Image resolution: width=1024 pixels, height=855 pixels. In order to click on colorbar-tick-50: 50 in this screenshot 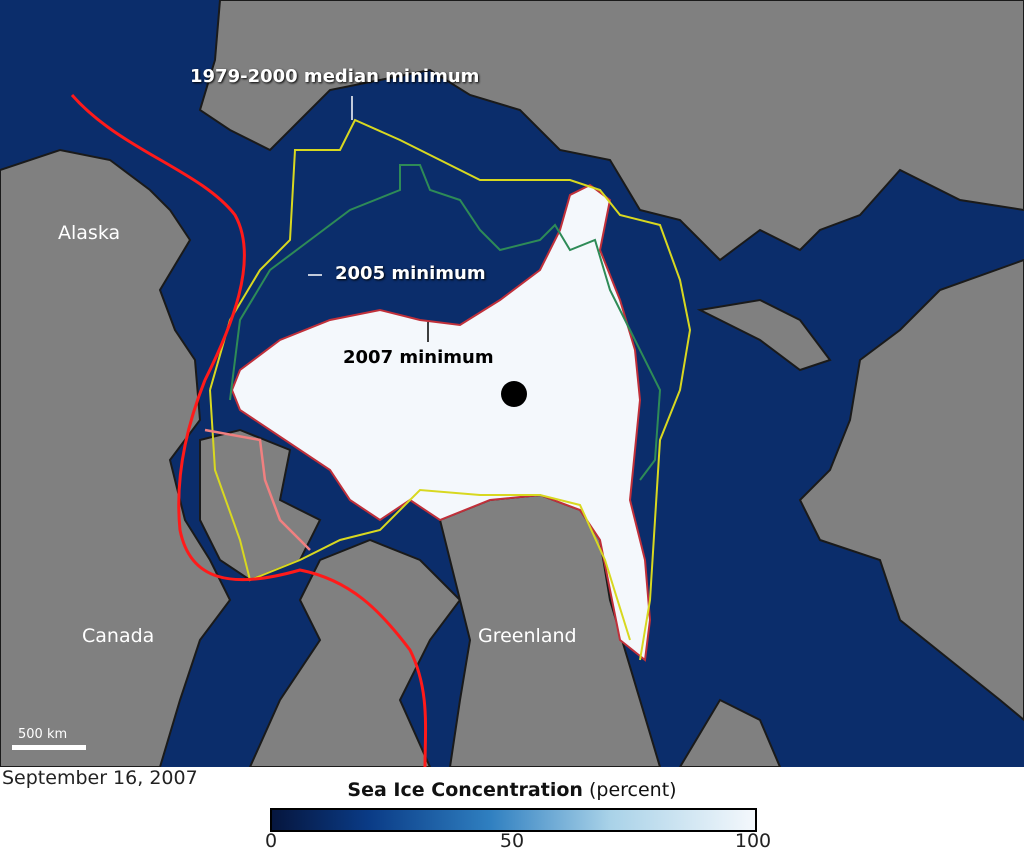, I will do `click(512, 841)`.